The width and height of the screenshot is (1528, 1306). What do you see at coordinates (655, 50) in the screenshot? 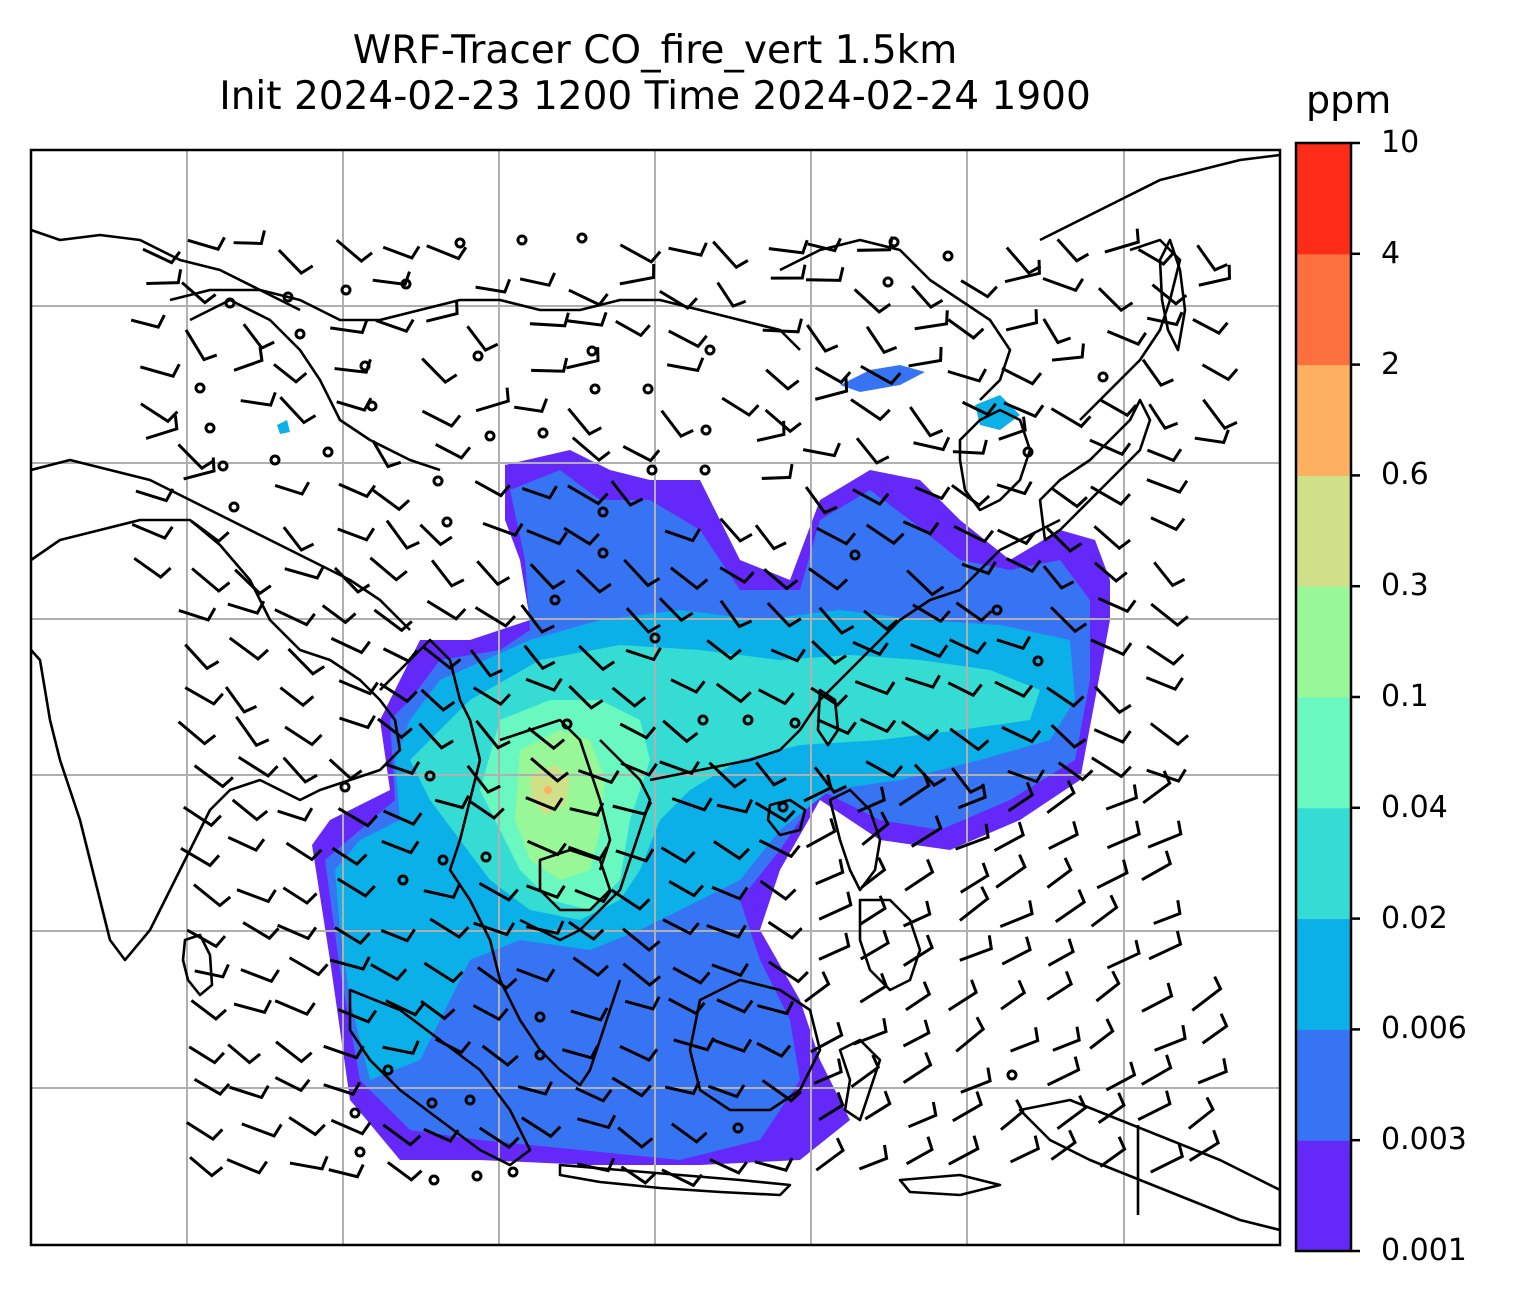
I see `title-line-1: WRF-Tracer CO_fire_vert 1.5km` at bounding box center [655, 50].